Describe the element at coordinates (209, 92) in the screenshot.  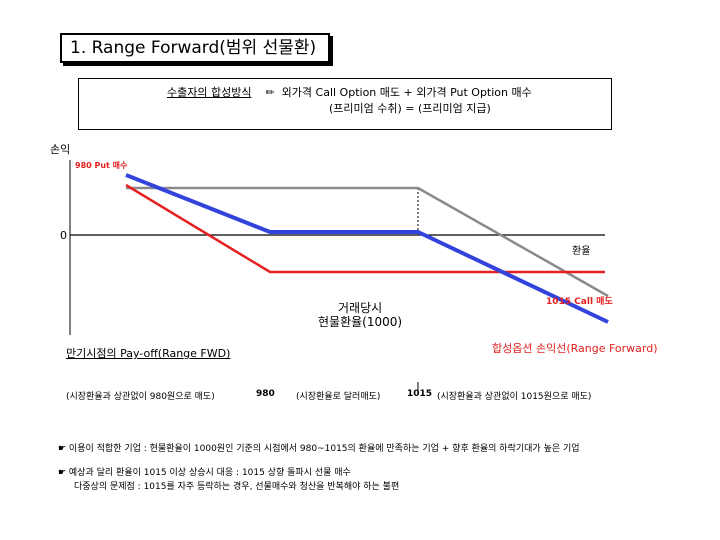
I see `method-label: 수출자의 합성방식` at that location.